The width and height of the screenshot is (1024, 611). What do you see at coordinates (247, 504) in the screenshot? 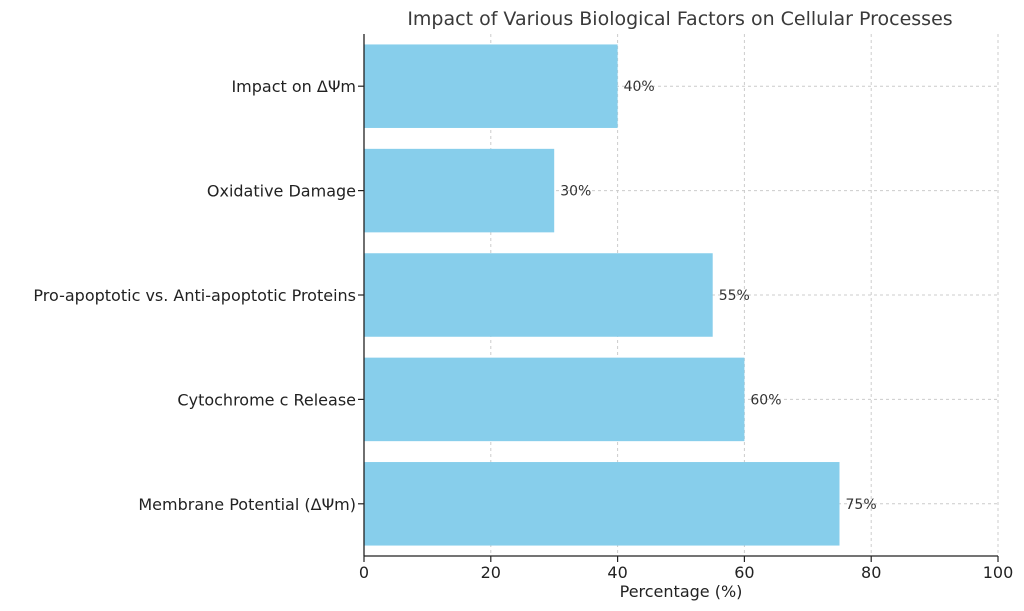
I see `category-label: Membrane Potential (ΔΨm)` at bounding box center [247, 504].